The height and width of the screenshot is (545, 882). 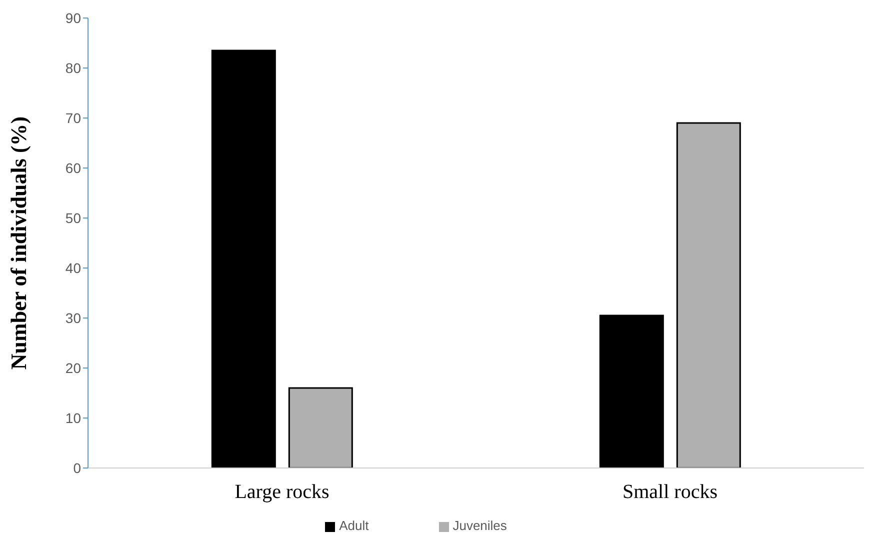 I want to click on y-tick-label: 90, so click(x=73, y=18).